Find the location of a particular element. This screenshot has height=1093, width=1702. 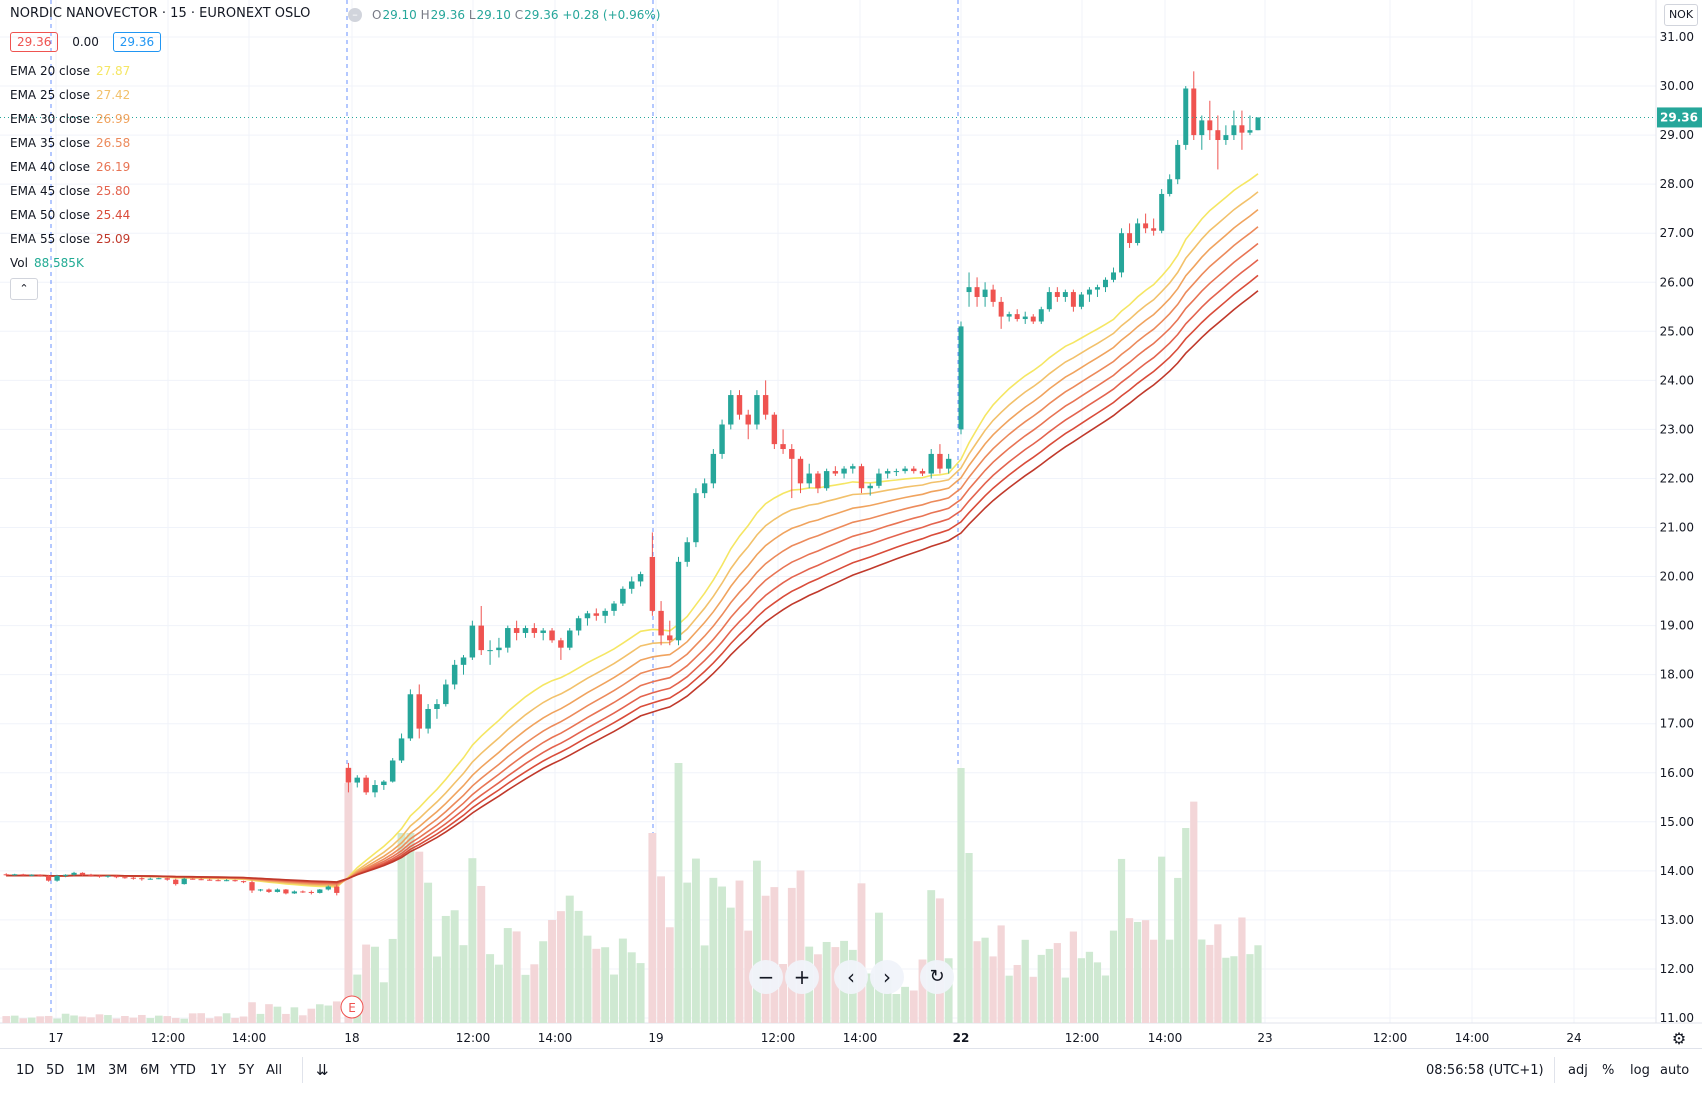

timeframe-button: YTD is located at coordinates (183, 1070).